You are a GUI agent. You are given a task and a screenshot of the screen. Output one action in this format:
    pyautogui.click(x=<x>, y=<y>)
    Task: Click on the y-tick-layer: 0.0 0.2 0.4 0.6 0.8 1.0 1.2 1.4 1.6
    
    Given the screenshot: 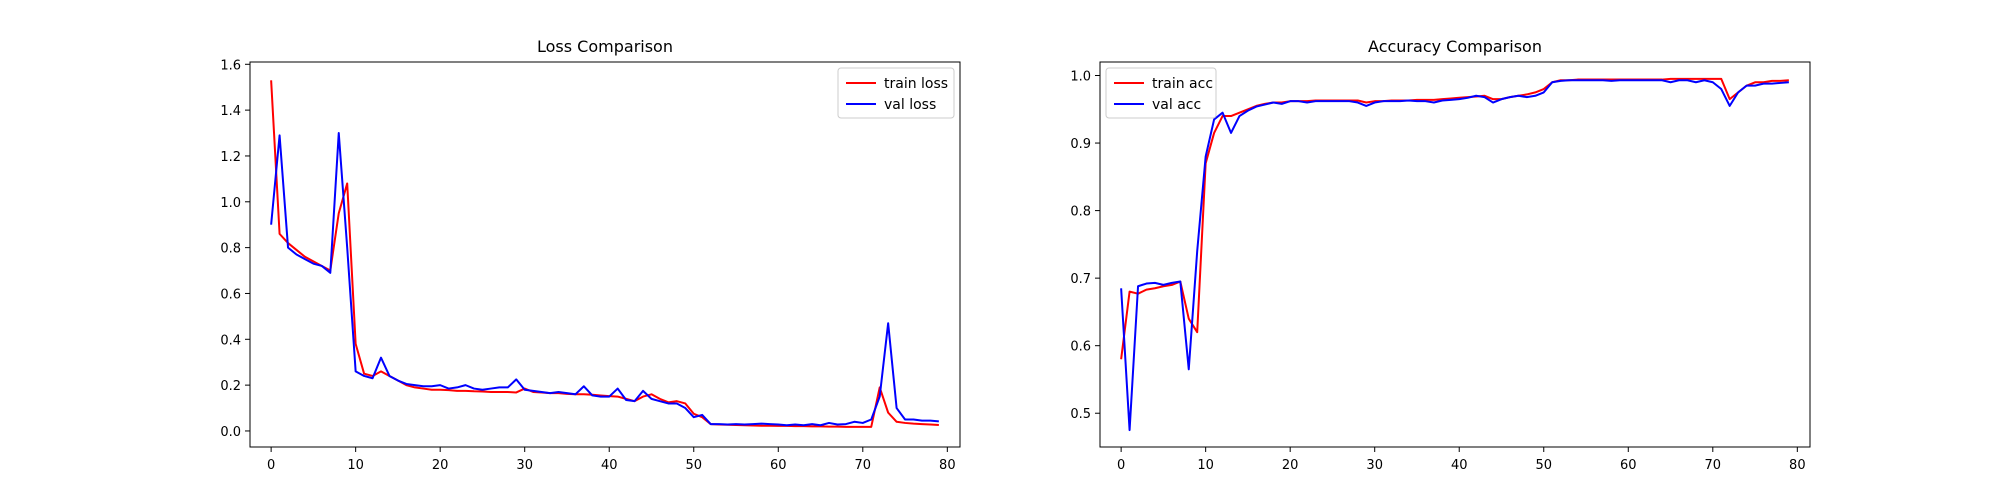 What is the action you would take?
    pyautogui.click(x=235, y=249)
    